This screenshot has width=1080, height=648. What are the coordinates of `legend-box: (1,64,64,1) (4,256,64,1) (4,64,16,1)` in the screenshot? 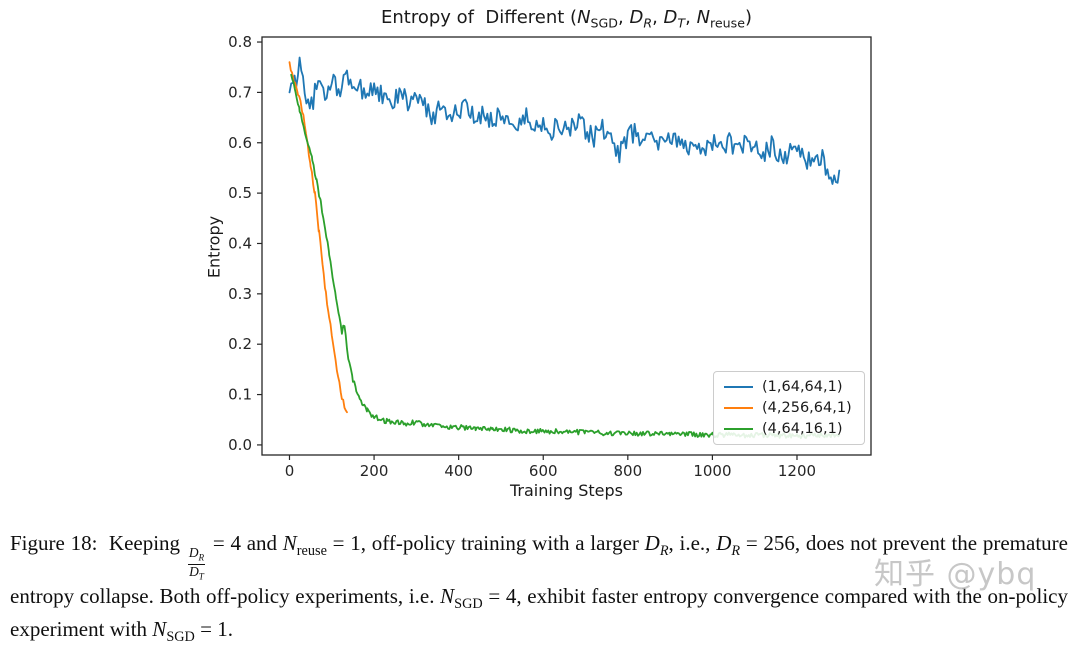 It's located at (789, 408).